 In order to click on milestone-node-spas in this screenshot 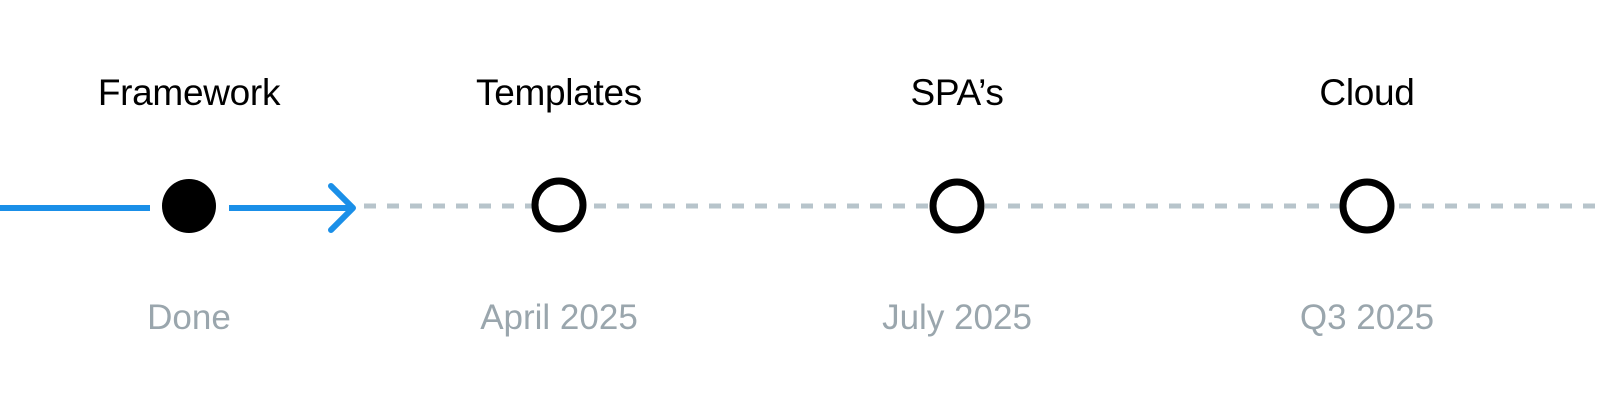, I will do `click(957, 206)`.